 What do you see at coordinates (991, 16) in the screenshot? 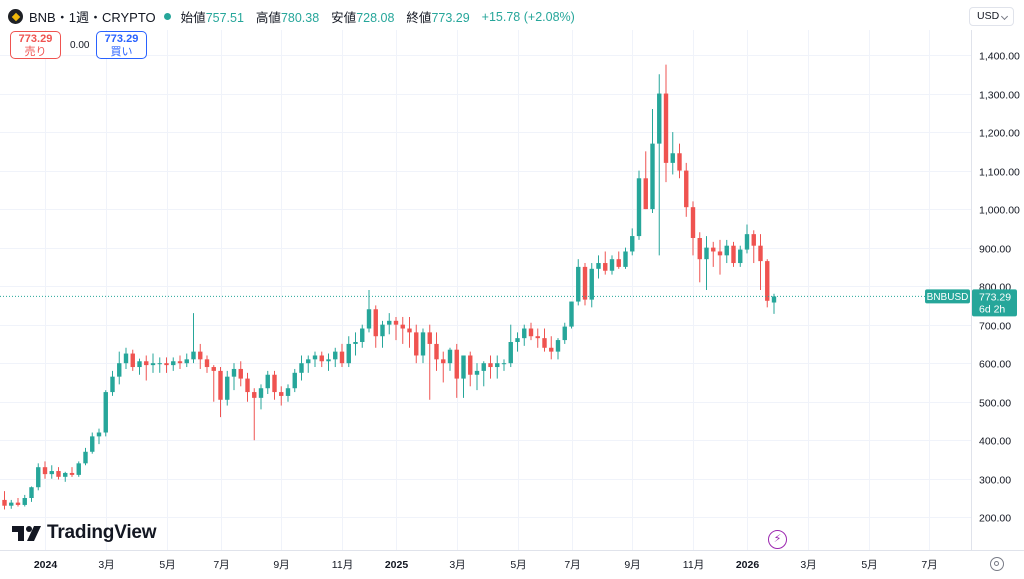
I see `currency-selector: USD` at bounding box center [991, 16].